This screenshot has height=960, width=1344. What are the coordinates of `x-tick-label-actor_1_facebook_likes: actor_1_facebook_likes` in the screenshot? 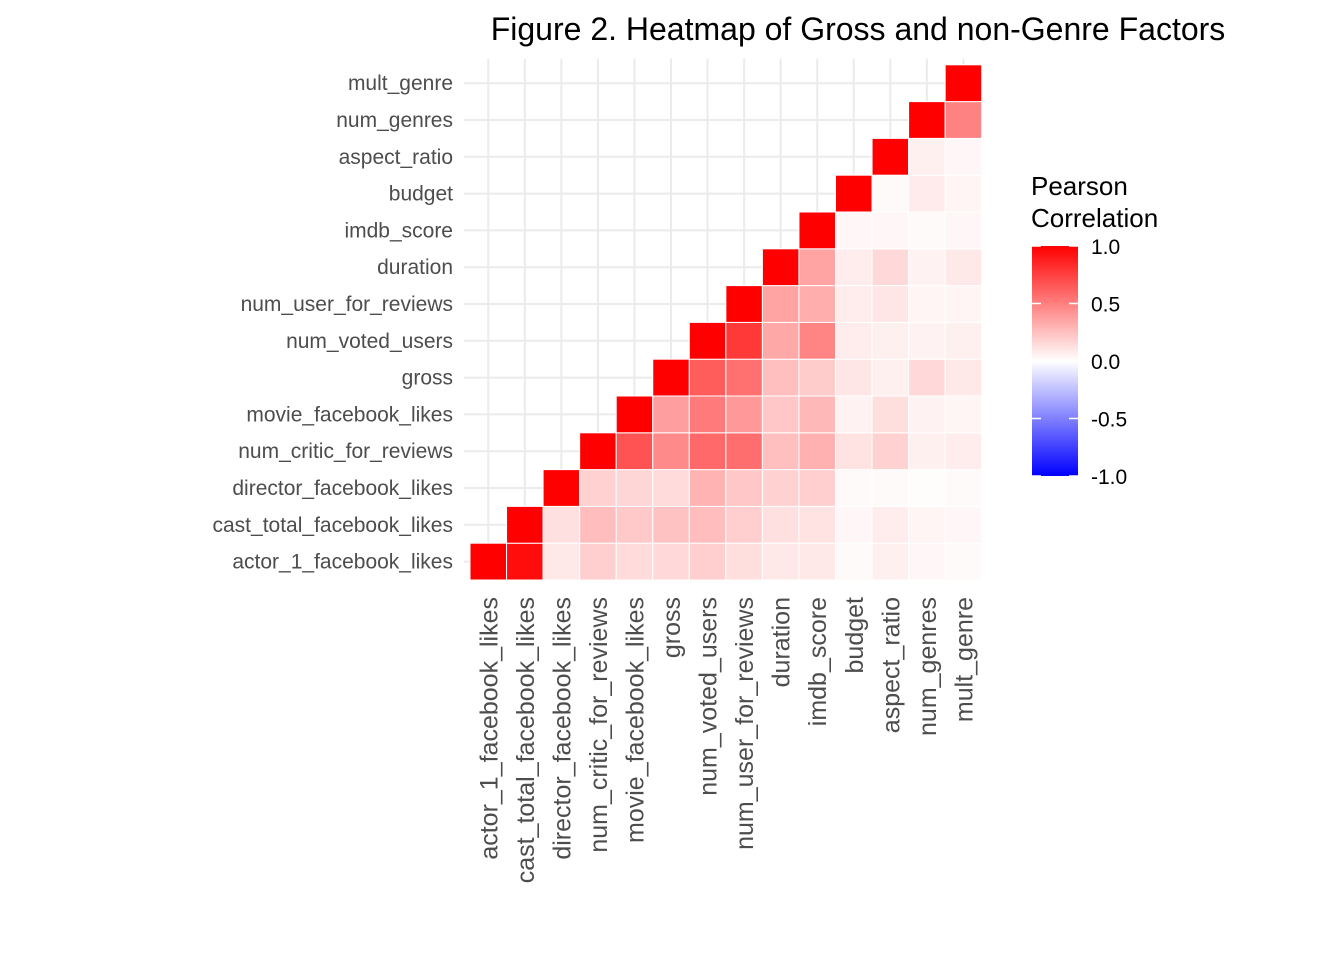 It's located at (489, 728).